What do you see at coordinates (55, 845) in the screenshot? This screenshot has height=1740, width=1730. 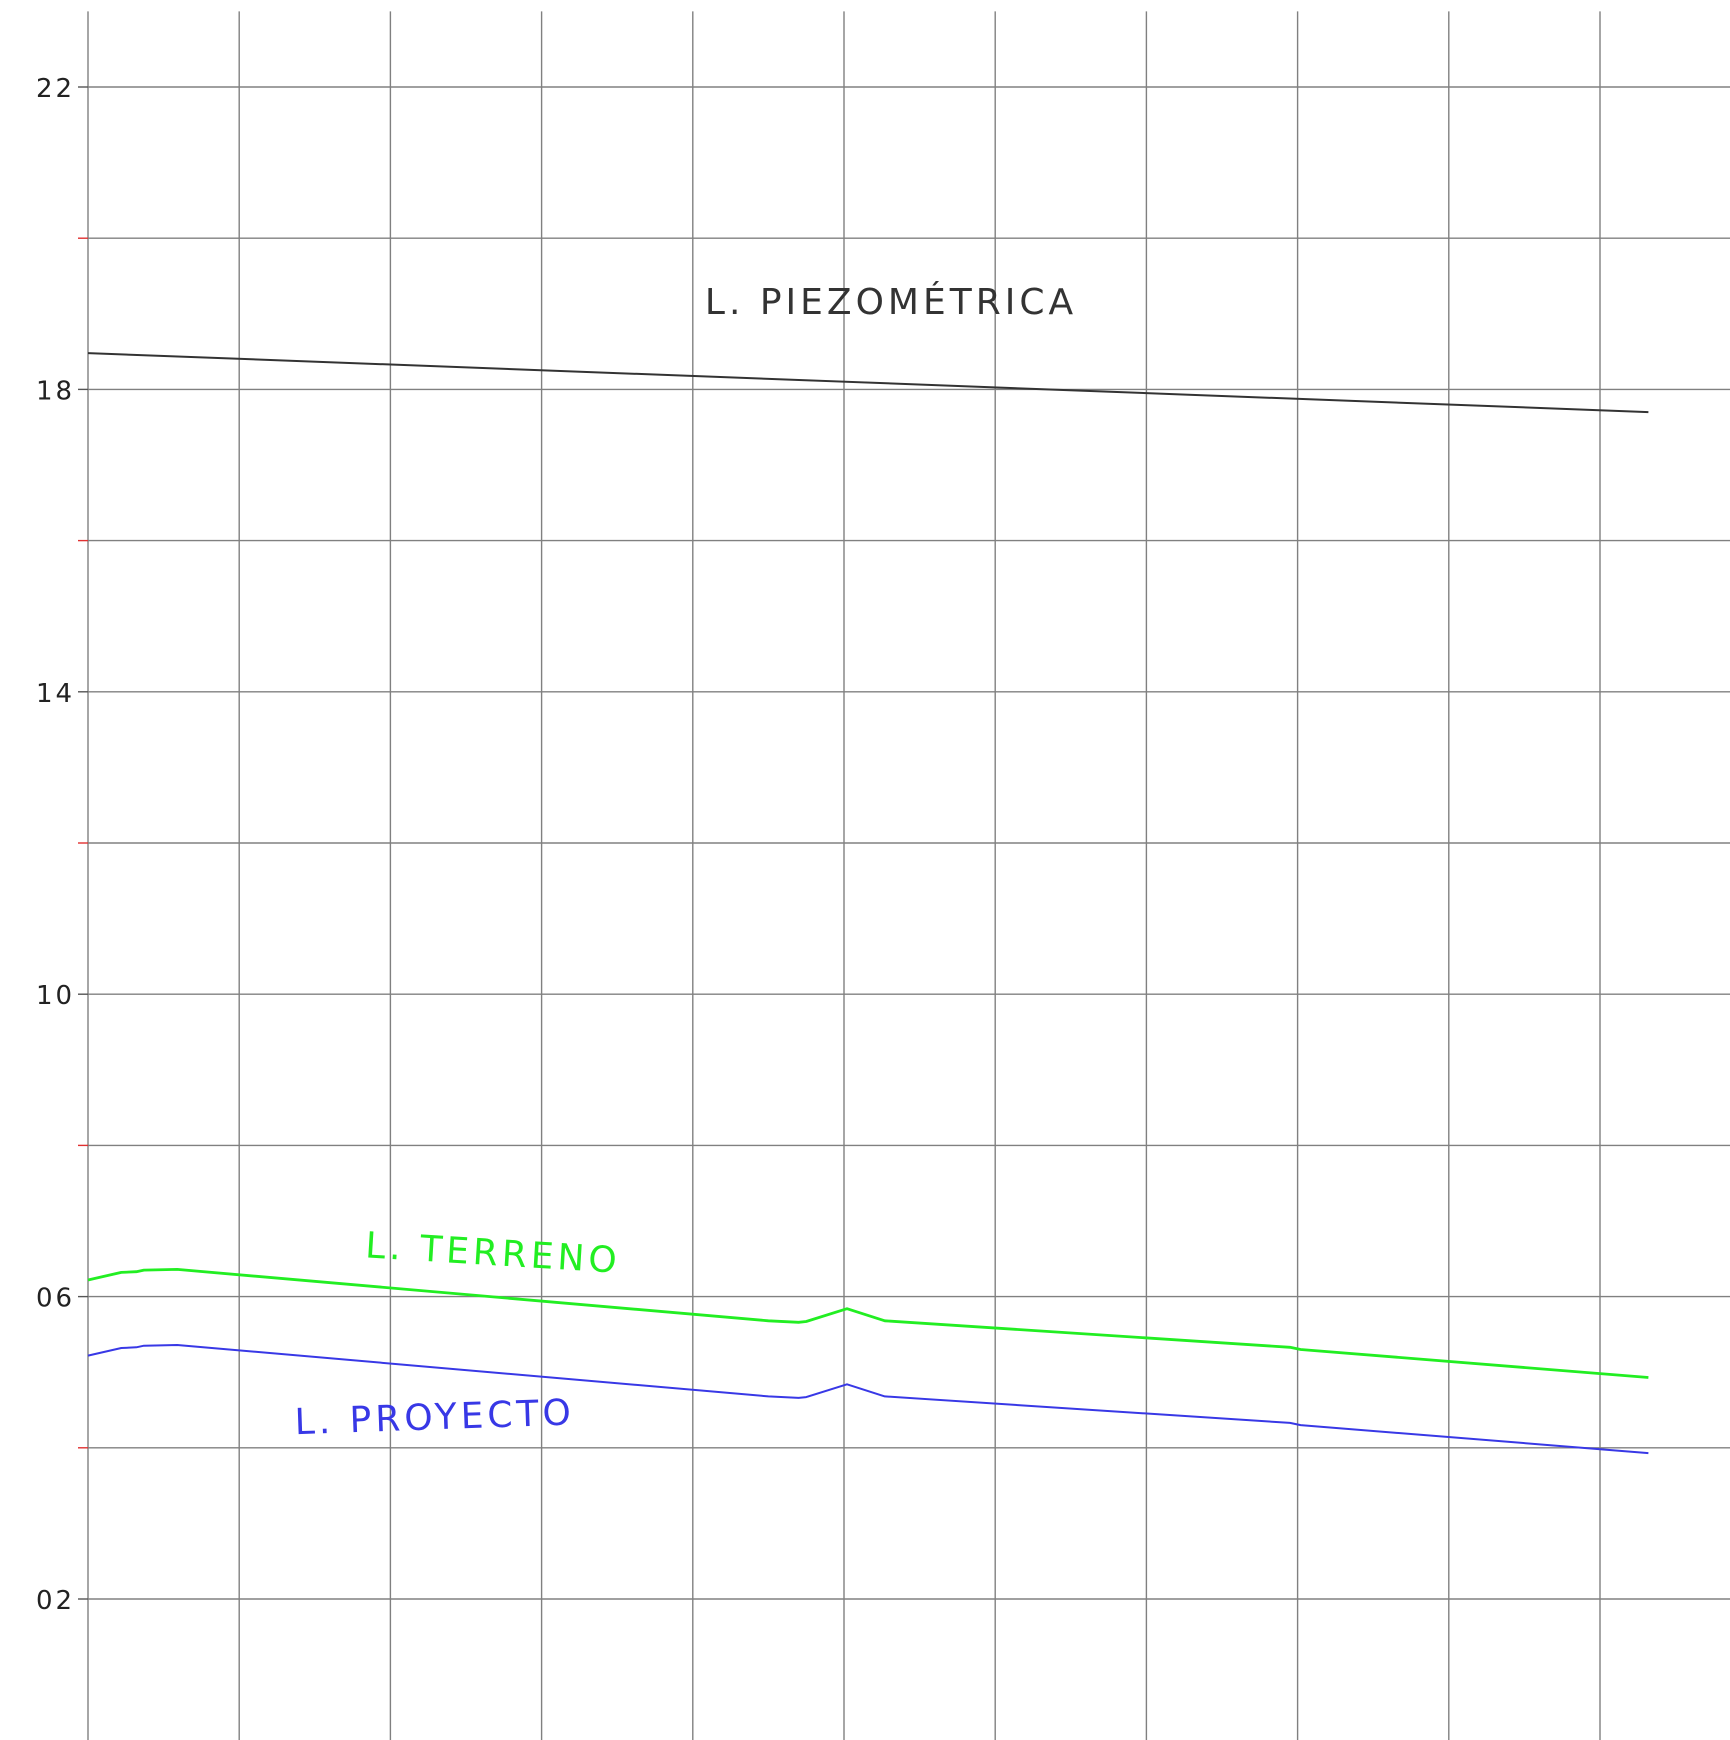 I see `y-tick-labels: 22 18 14 10 06 02` at bounding box center [55, 845].